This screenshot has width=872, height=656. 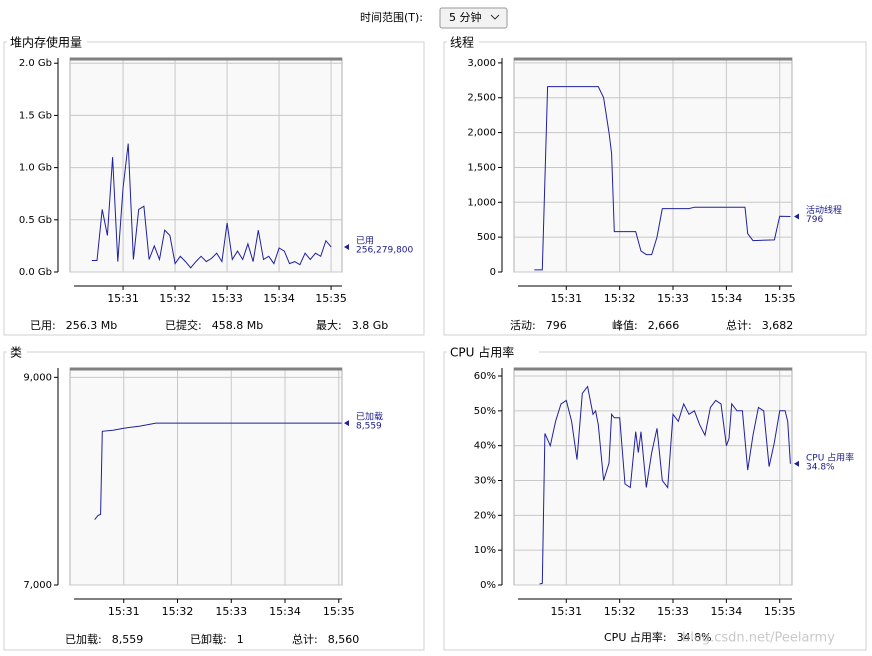 What do you see at coordinates (481, 133) in the screenshot?
I see `y-tick-label: 2,000` at bounding box center [481, 133].